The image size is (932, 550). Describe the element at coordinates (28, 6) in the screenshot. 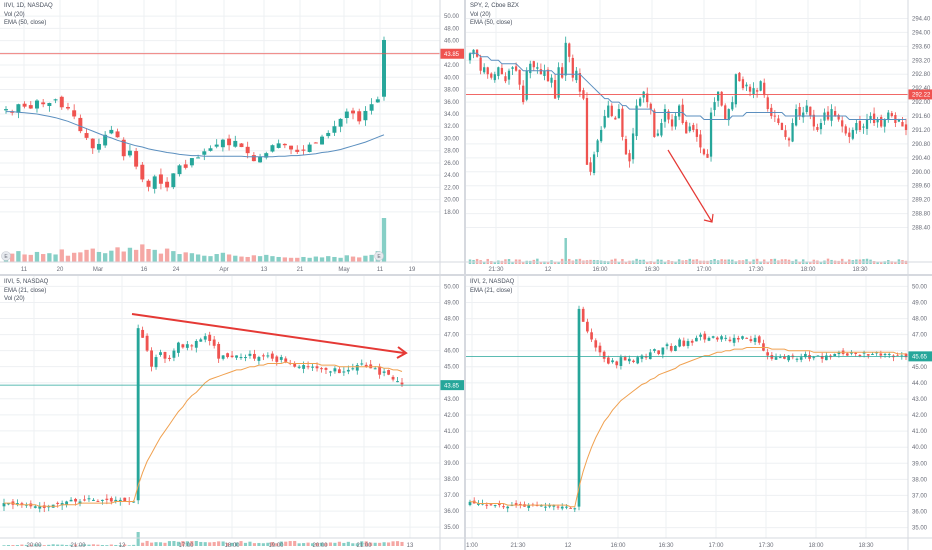

I see `legend-symbol: IIVI, 1D, NASDAQ` at that location.